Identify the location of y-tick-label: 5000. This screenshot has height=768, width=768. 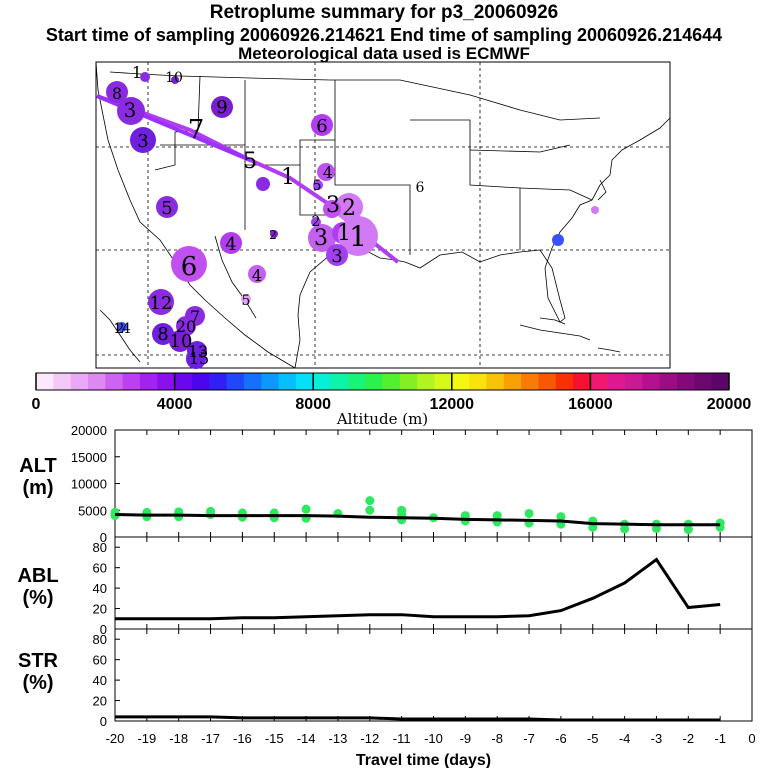
(92, 510).